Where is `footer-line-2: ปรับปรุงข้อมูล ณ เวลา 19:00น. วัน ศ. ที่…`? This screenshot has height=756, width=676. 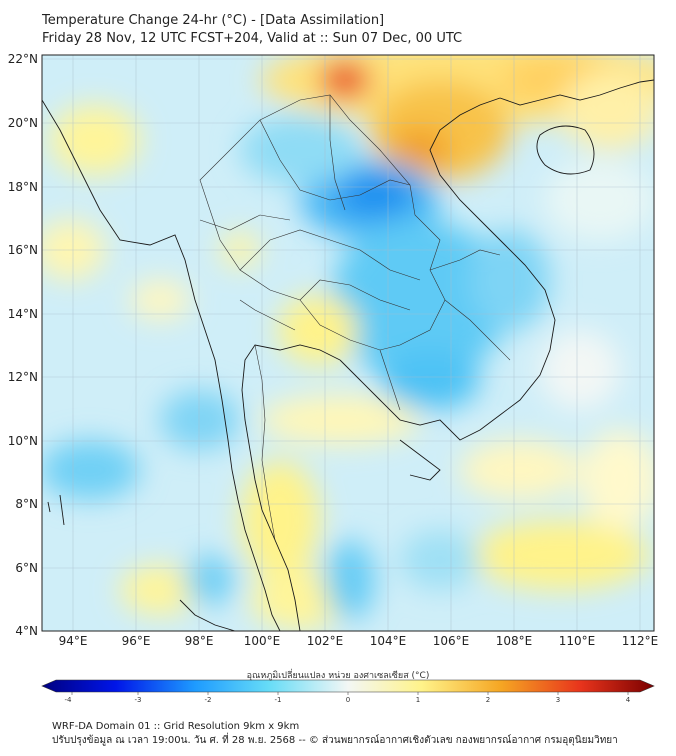 footer-line-2: ปรับปรุงข้อมูล ณ เวลา 19:00น. วัน ศ. ที่… is located at coordinates (335, 740).